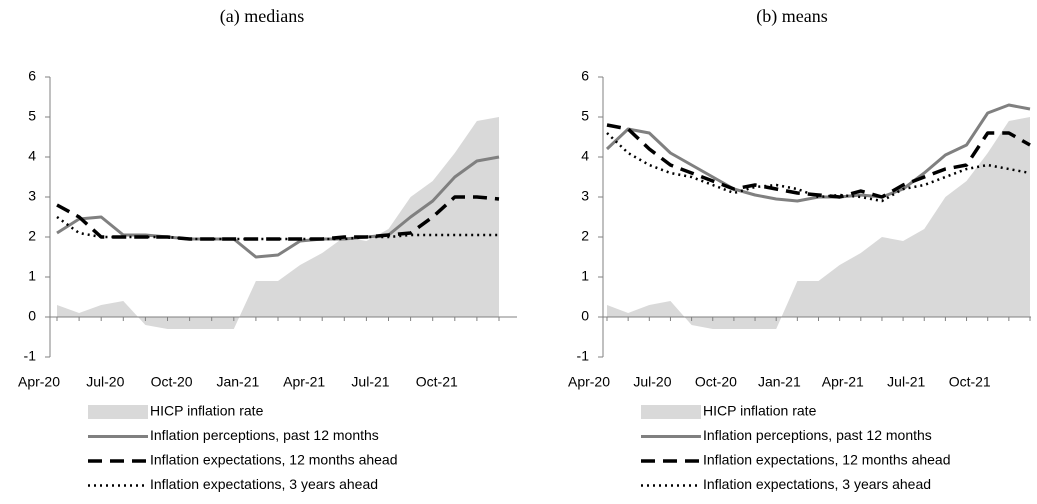 The width and height of the screenshot is (1037, 504). What do you see at coordinates (791, 16) in the screenshot?
I see `chart-title: (b) means` at bounding box center [791, 16].